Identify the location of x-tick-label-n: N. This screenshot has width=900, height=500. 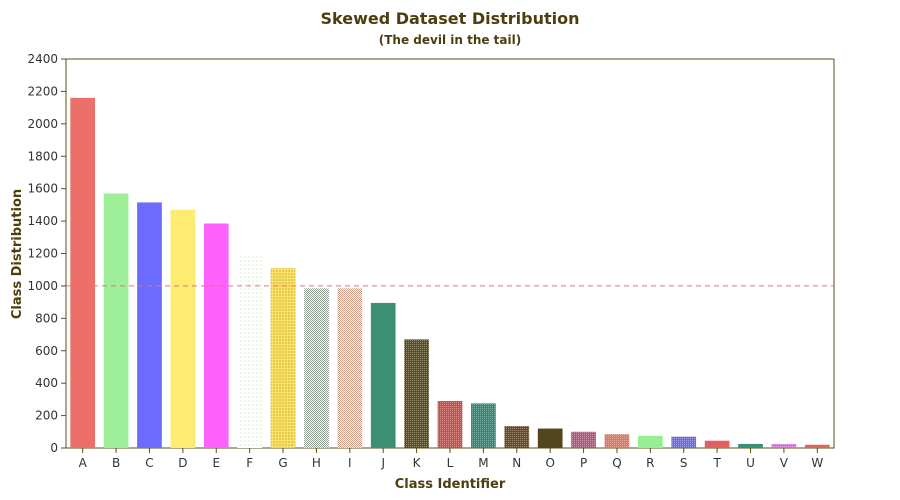
(516, 463).